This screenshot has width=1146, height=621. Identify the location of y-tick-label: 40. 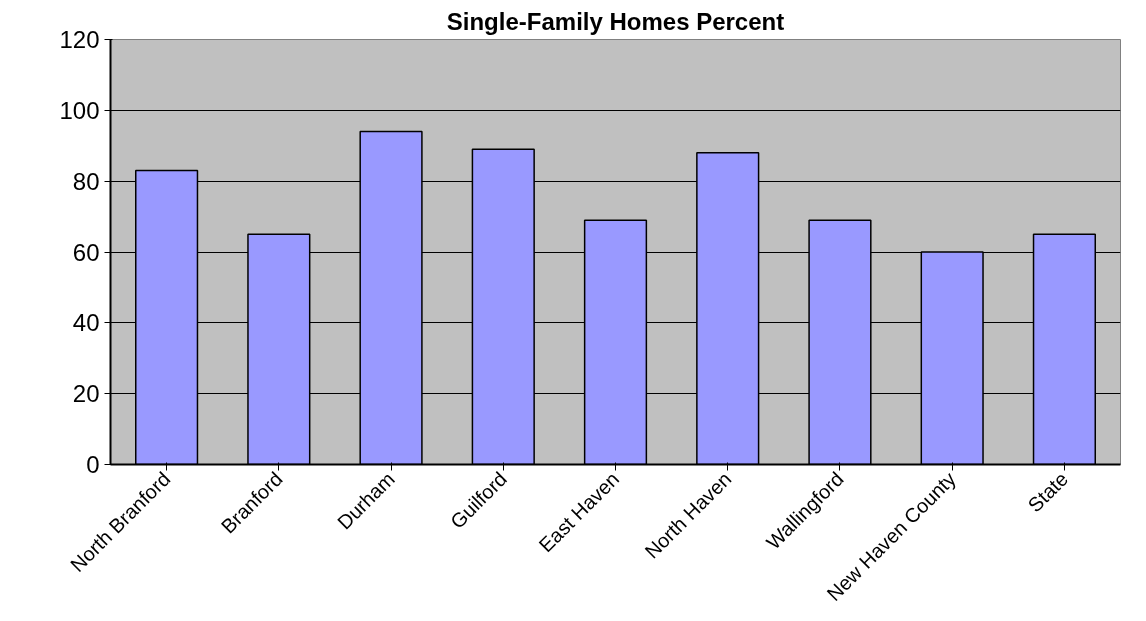
(86, 323).